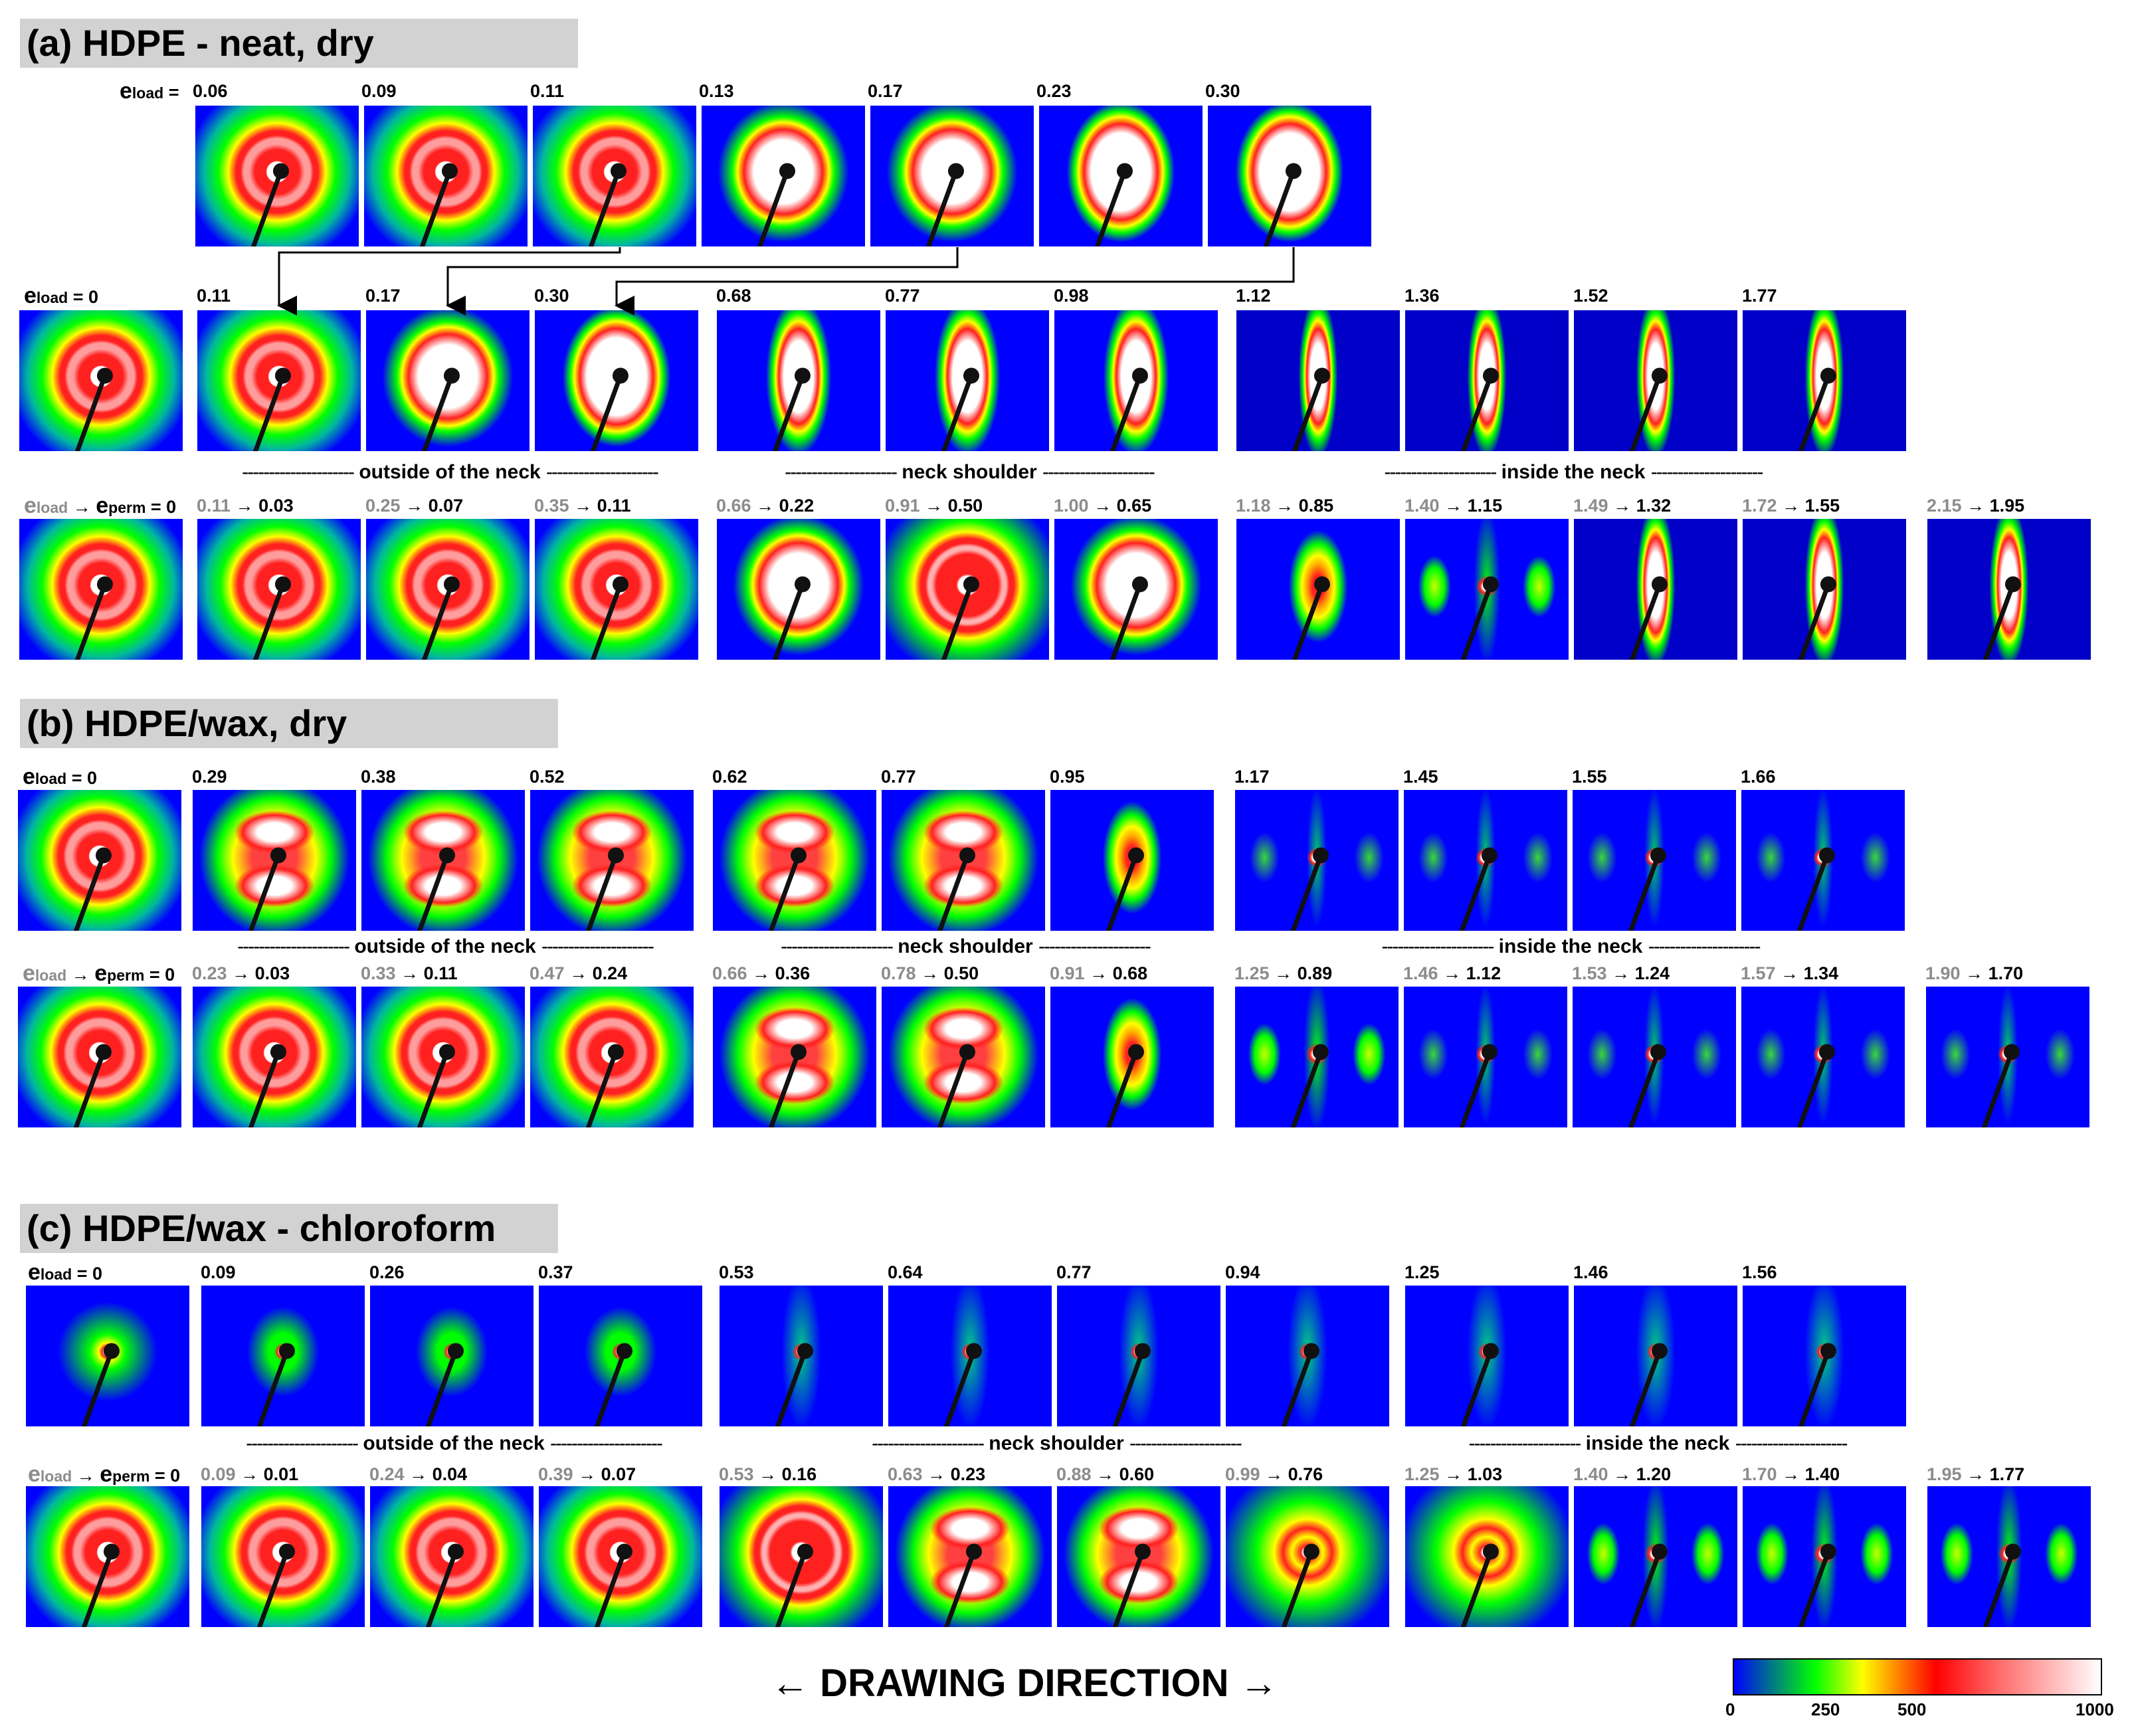  What do you see at coordinates (768, 1474) in the screenshot?
I see `strain-pair-label: 0.53 → 0.16` at bounding box center [768, 1474].